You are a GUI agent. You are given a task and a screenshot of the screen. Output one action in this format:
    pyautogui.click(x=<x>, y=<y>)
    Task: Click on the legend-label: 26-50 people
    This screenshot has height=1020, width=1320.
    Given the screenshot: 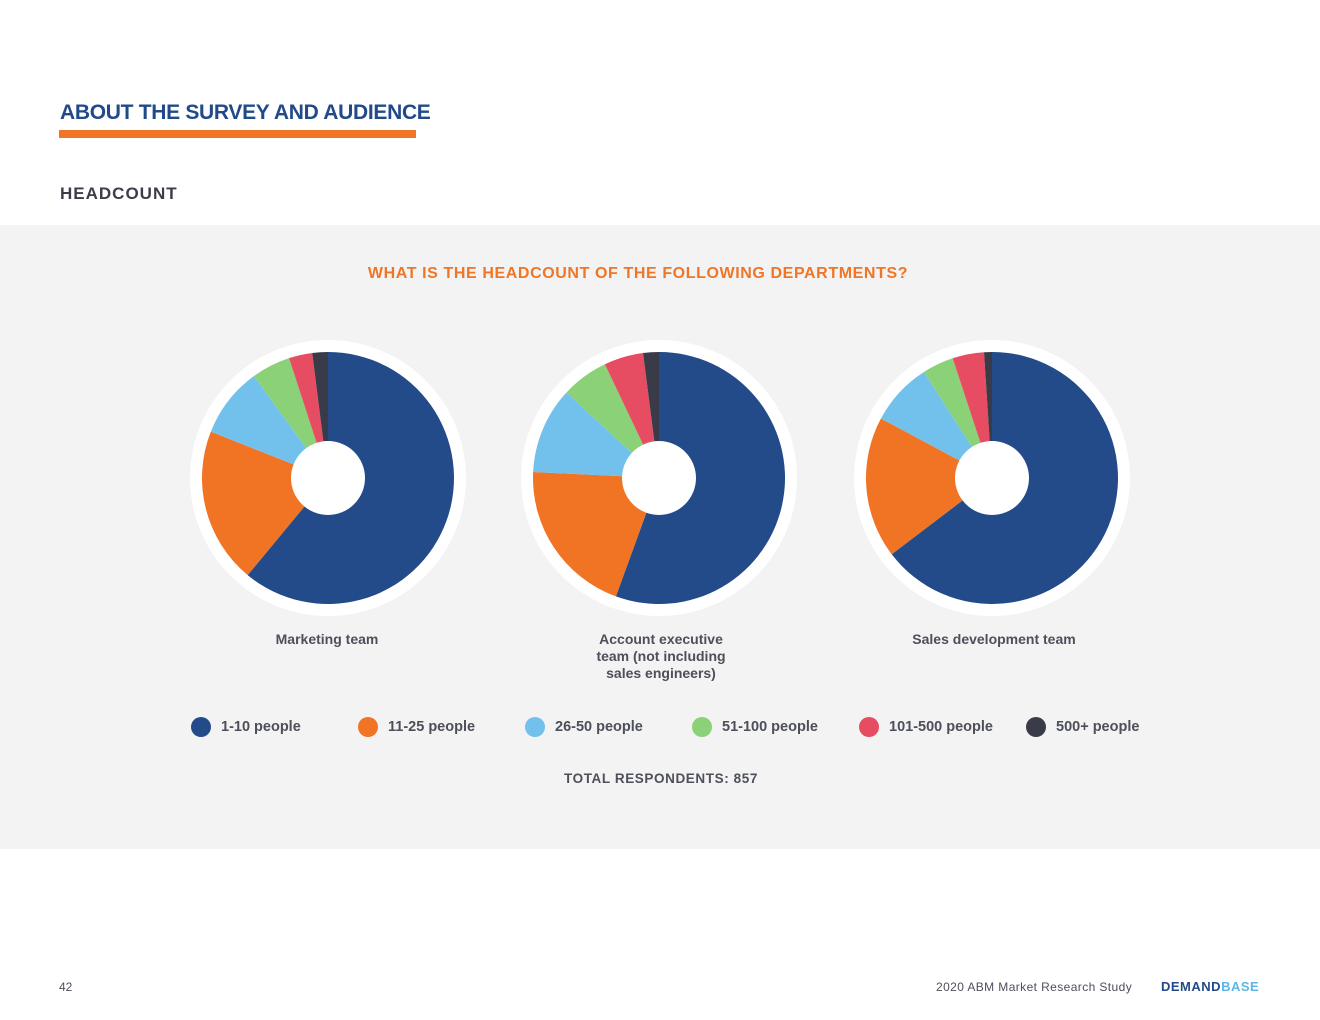 What is the action you would take?
    pyautogui.click(x=599, y=727)
    